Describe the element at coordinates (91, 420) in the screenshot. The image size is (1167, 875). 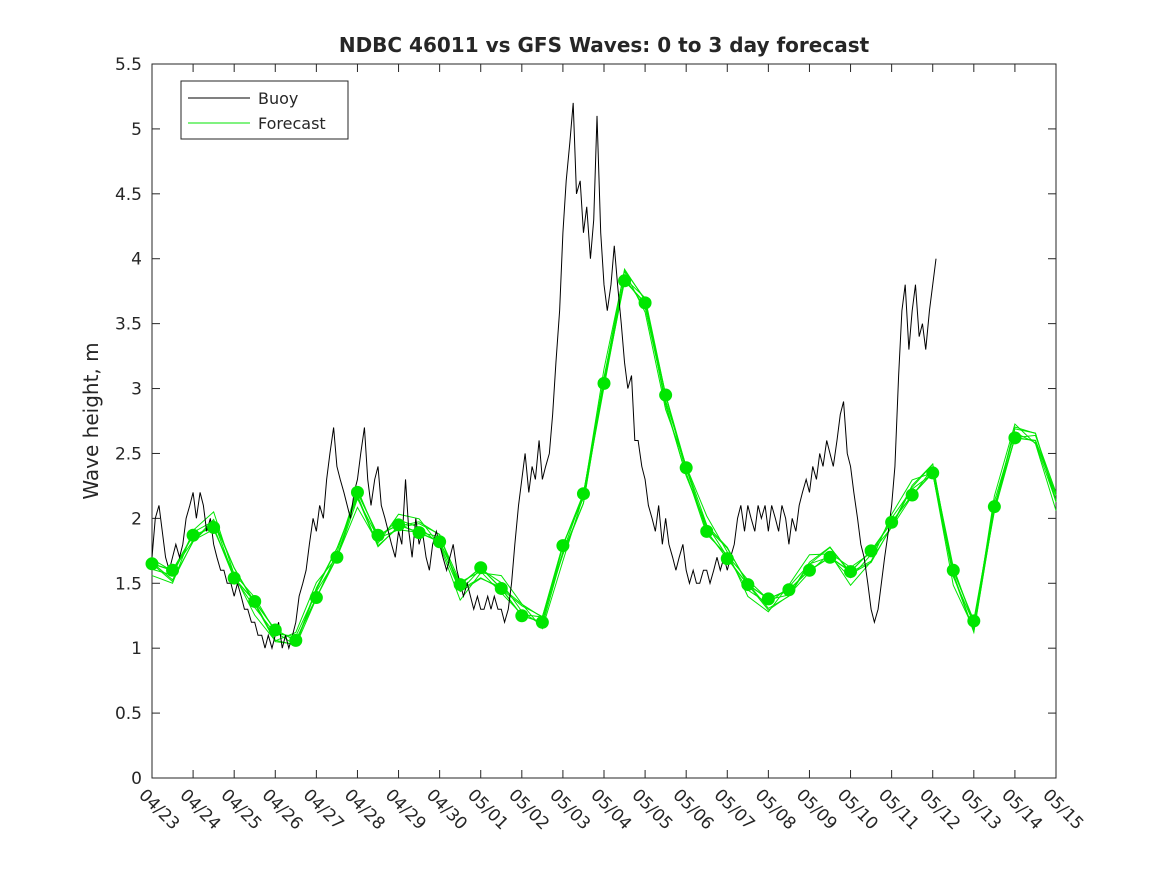
I see `y-axis-label: Wave height, m` at that location.